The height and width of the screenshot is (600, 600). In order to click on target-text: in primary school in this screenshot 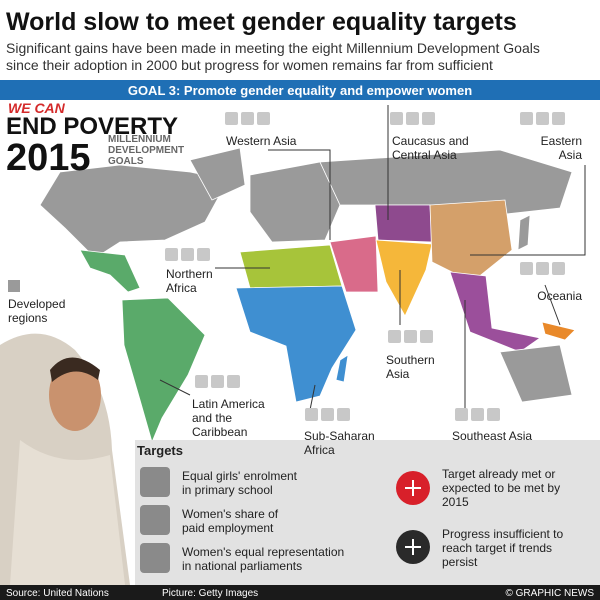, I will do `click(227, 490)`.